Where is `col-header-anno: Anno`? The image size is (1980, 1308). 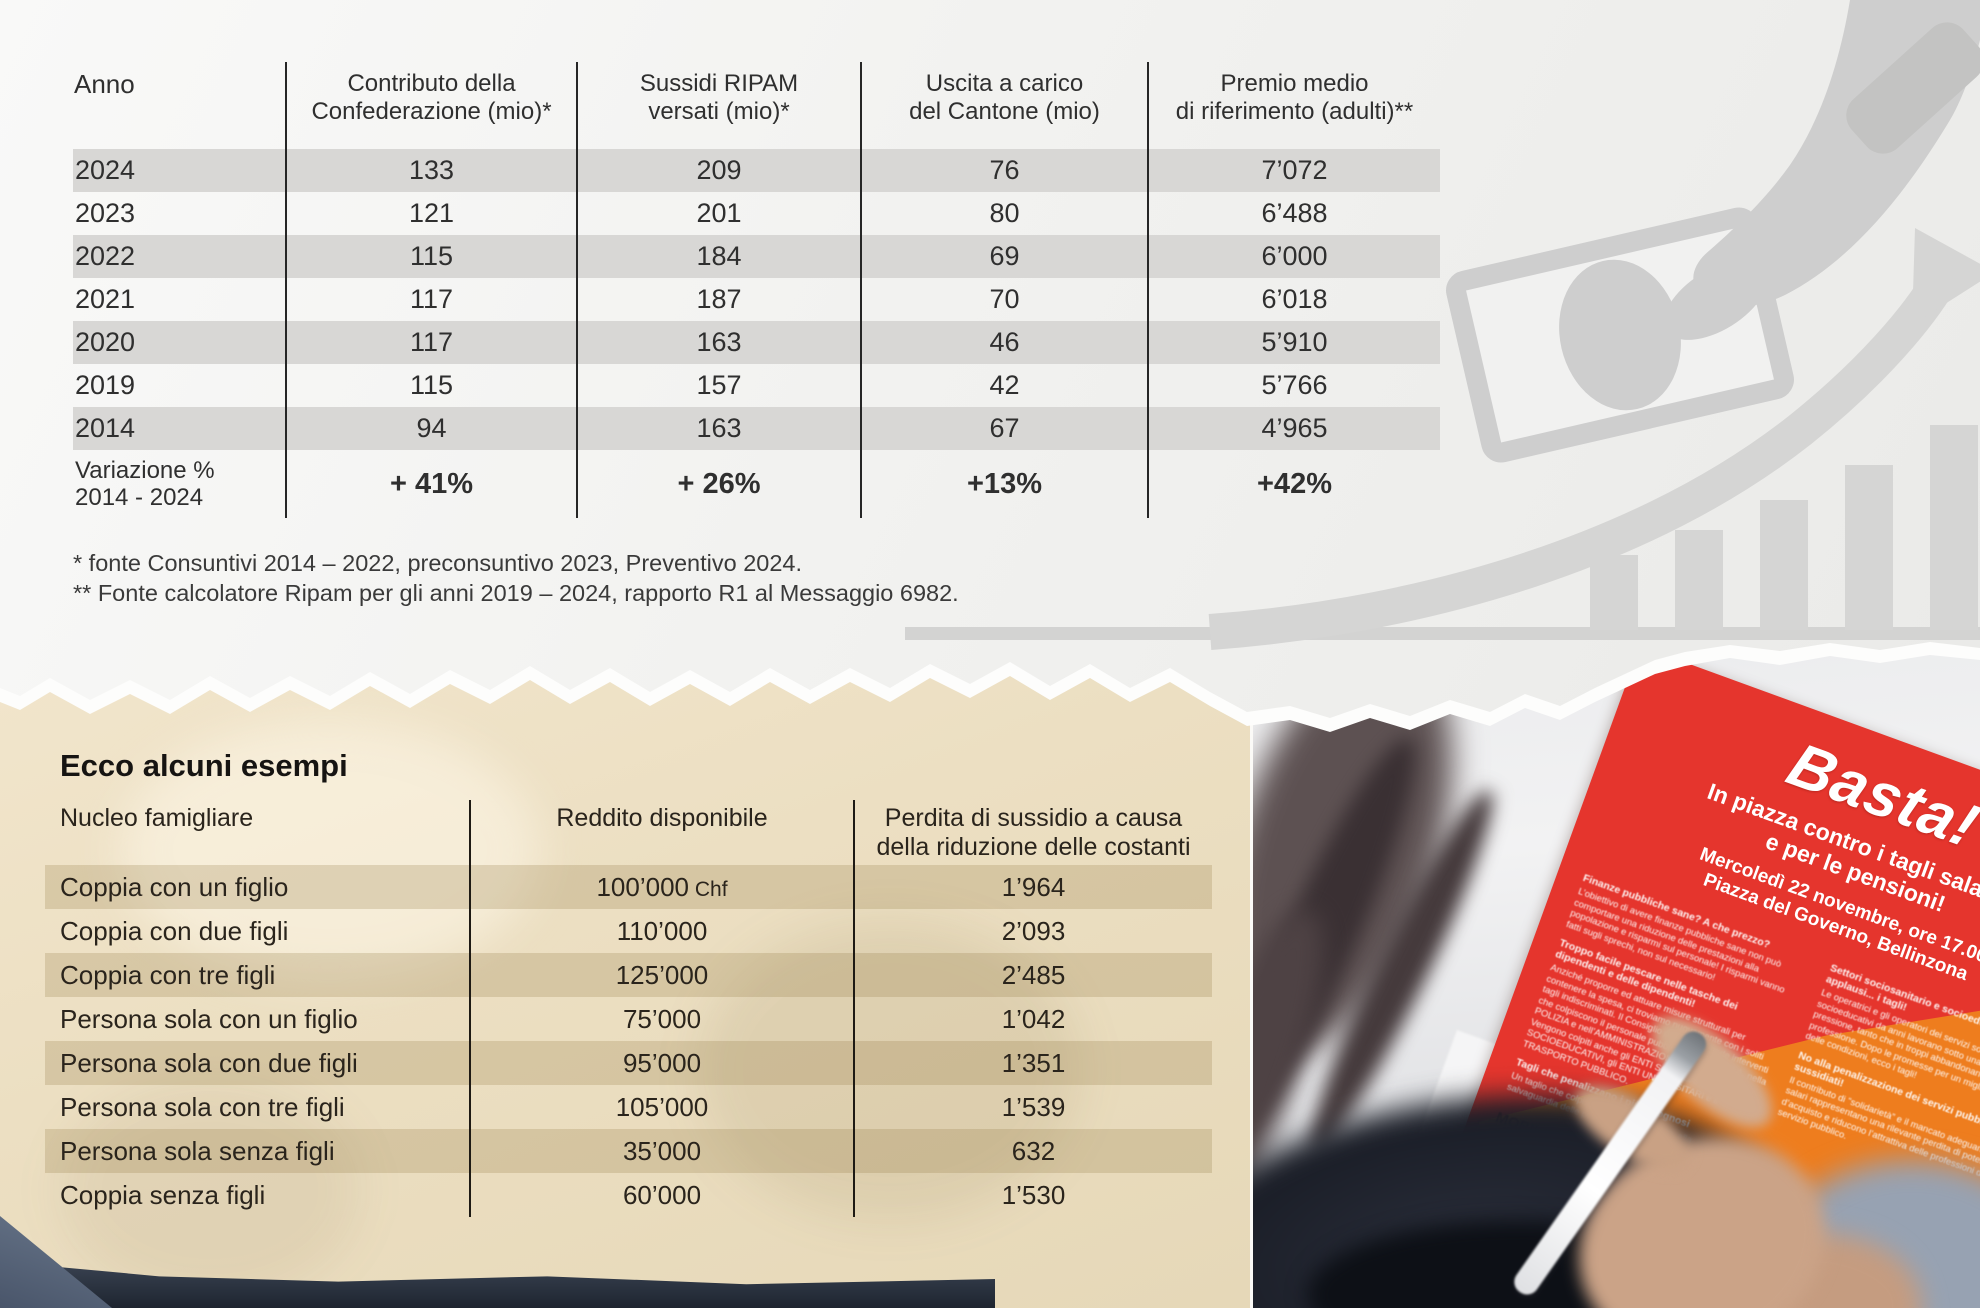 col-header-anno: Anno is located at coordinates (104, 84).